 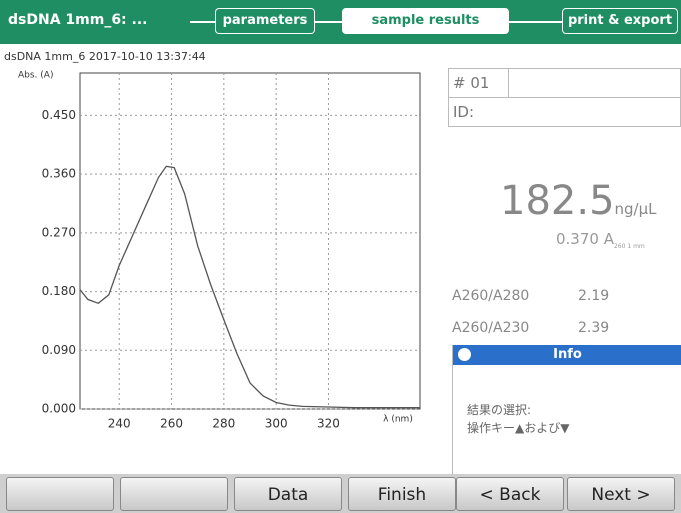 I want to click on ratio-value: 2.19, so click(x=594, y=296).